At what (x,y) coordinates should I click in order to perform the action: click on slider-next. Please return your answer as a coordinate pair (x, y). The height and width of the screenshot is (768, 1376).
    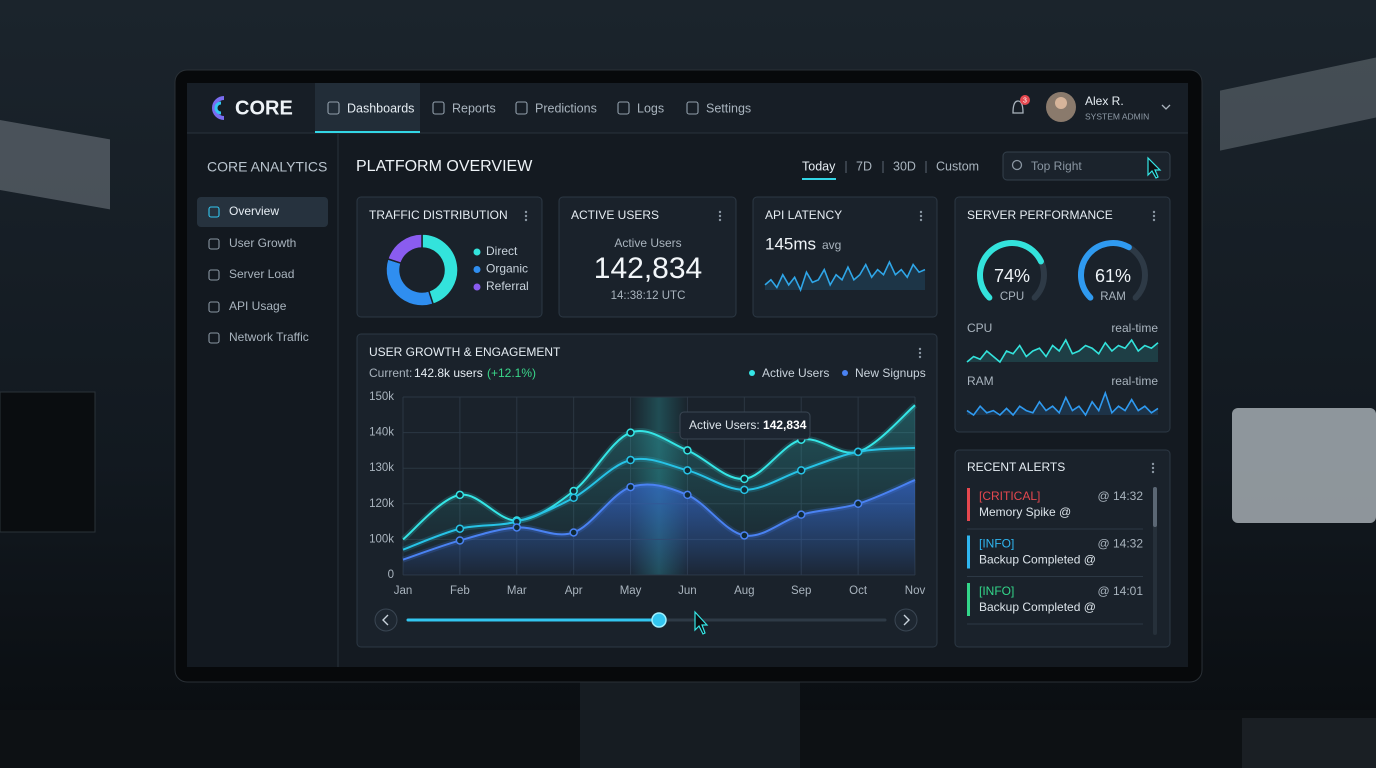
    Looking at the image, I should click on (906, 620).